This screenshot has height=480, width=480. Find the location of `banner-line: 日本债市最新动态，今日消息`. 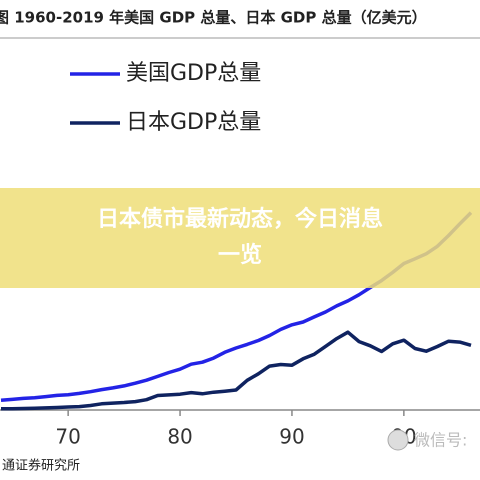

banner-line: 日本债市最新动态，今日消息 is located at coordinates (240, 219).